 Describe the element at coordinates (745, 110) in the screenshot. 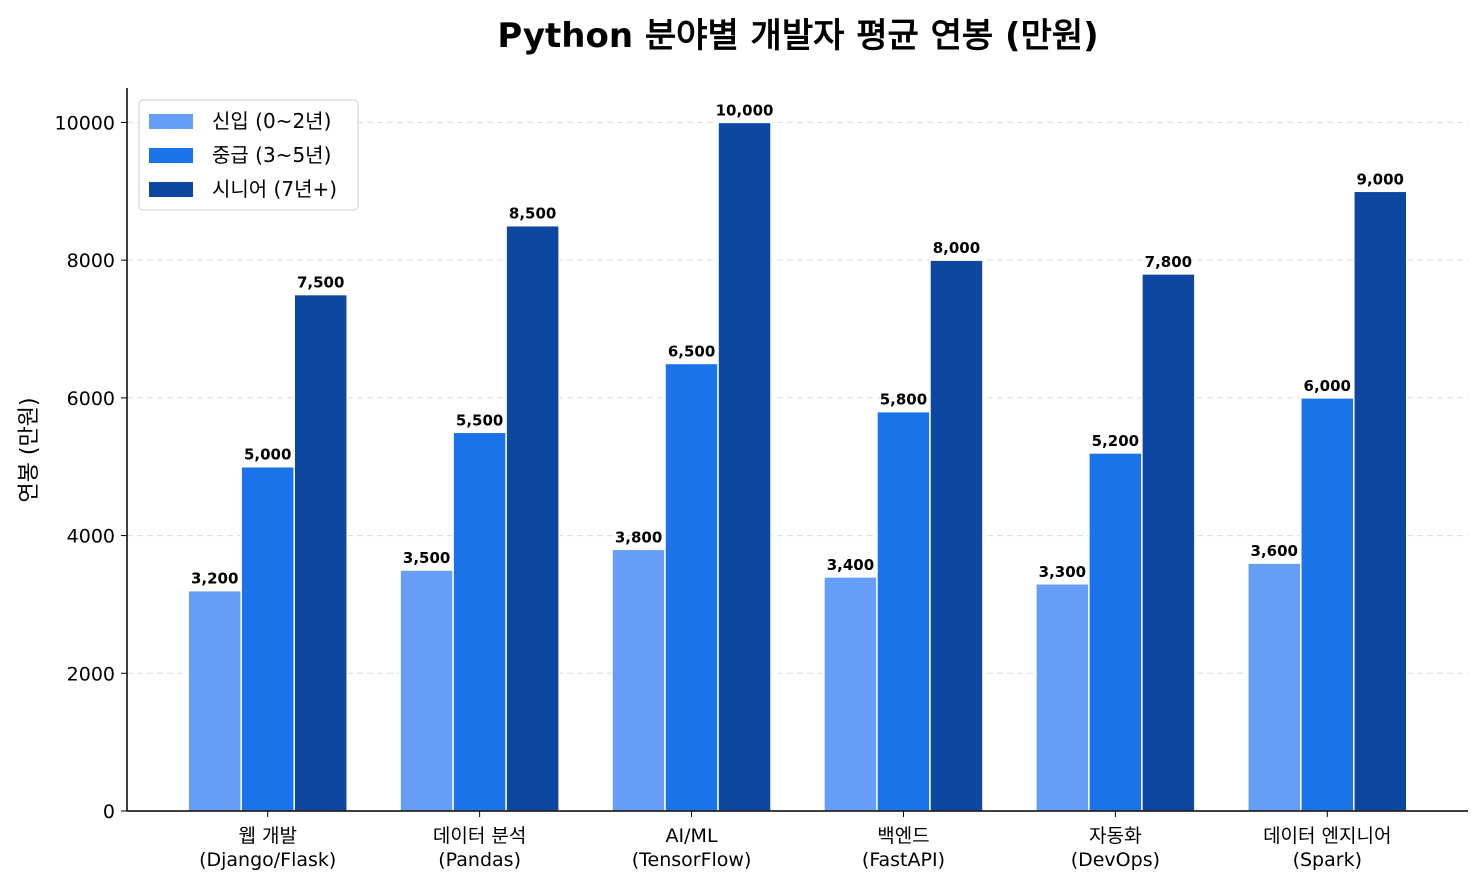

I see `bar-value-label: 10,000` at that location.